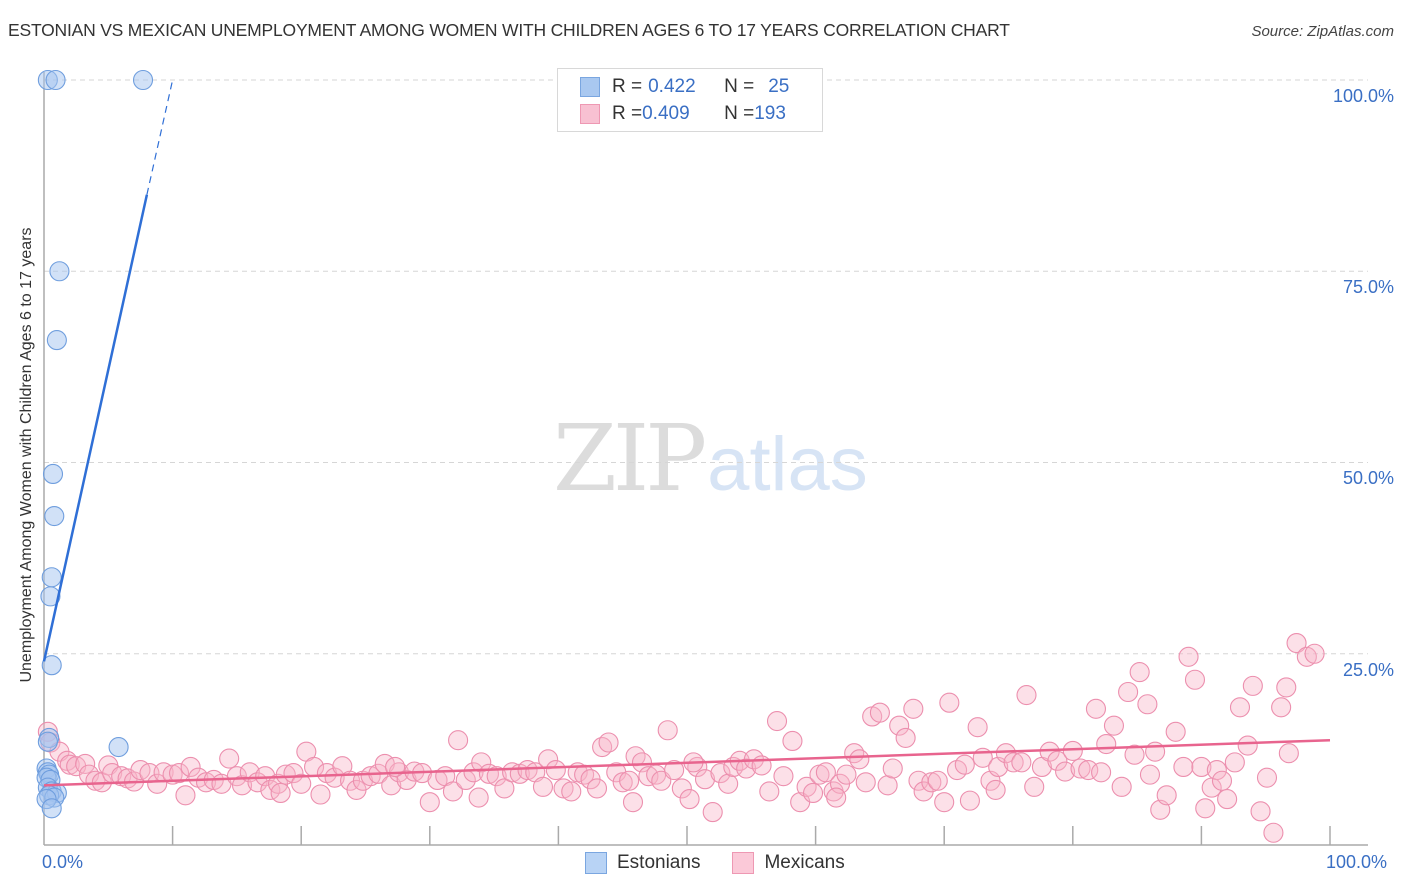  Describe the element at coordinates (690, 100) in the screenshot. I see `correlation-legend: R = 0.422 N = 25 R = 0.409 N = 193` at that location.